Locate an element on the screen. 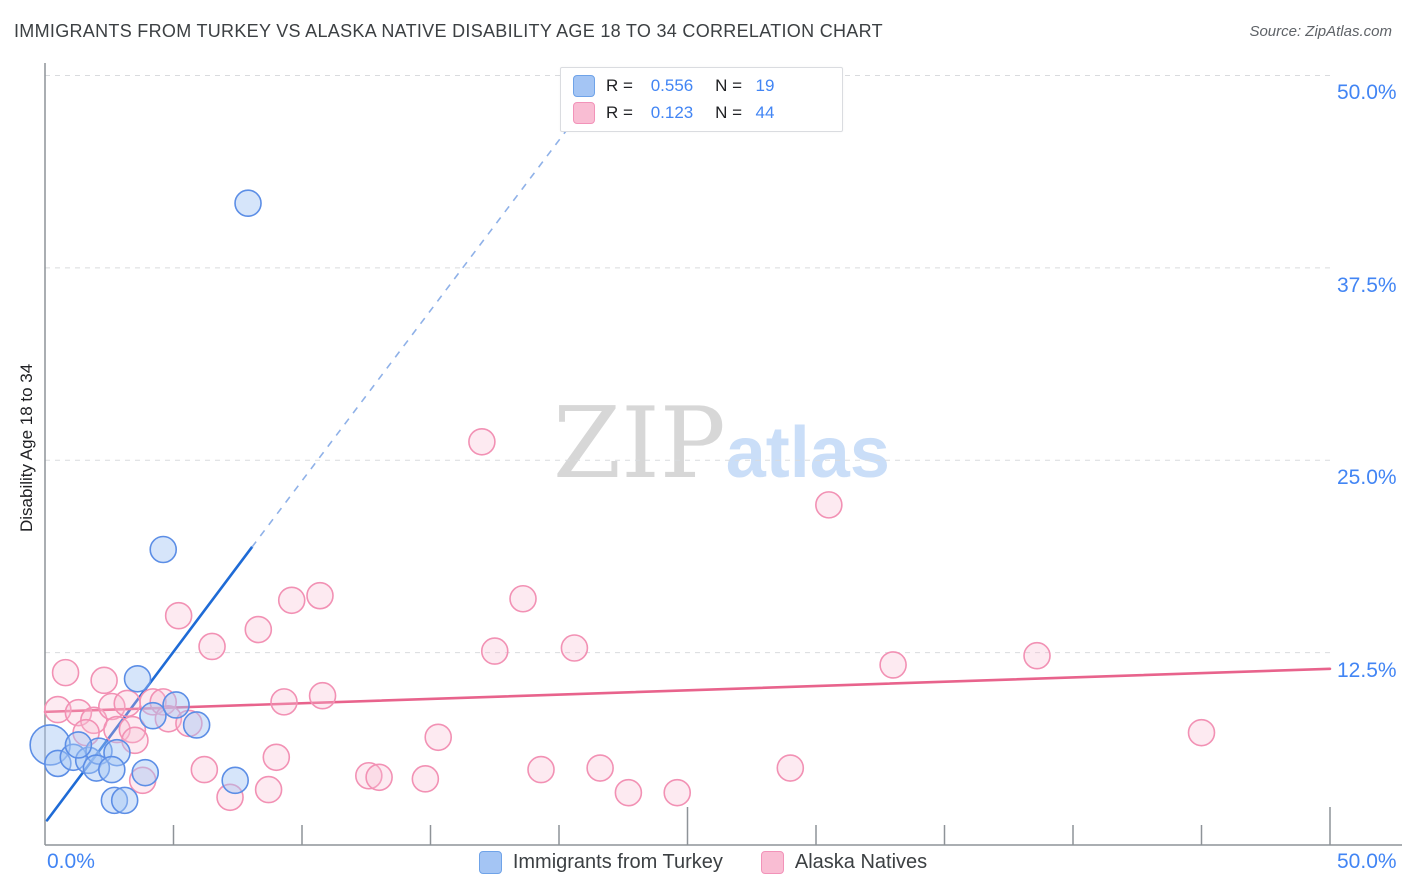  legend-item-turkey: Immigrants from Turkey is located at coordinates (600, 862).